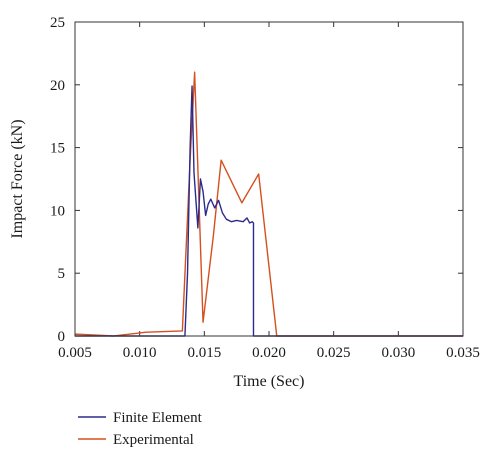 Image resolution: width=500 pixels, height=468 pixels. I want to click on legend-label-finite-element: Finite Element, so click(158, 418).